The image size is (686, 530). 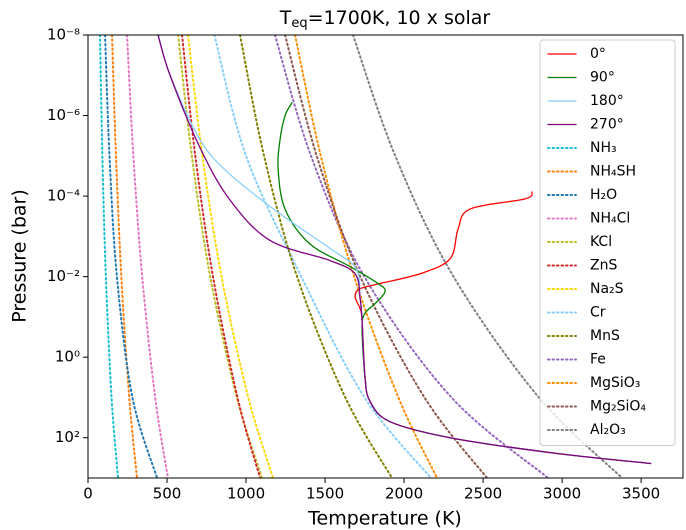 I want to click on legend-label: NH₃, so click(x=603, y=148).